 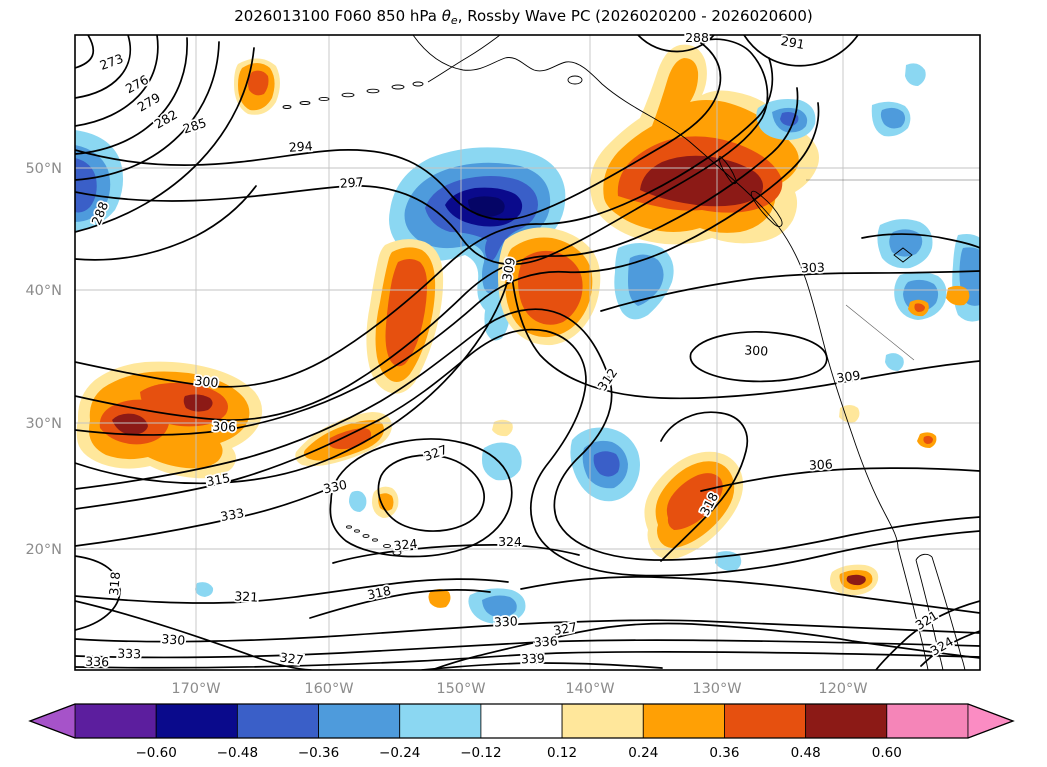 What do you see at coordinates (519, 689) in the screenshot?
I see `x-axis-labels: 170°W 160°W 150°W 140°W 130°W 120°W` at bounding box center [519, 689].